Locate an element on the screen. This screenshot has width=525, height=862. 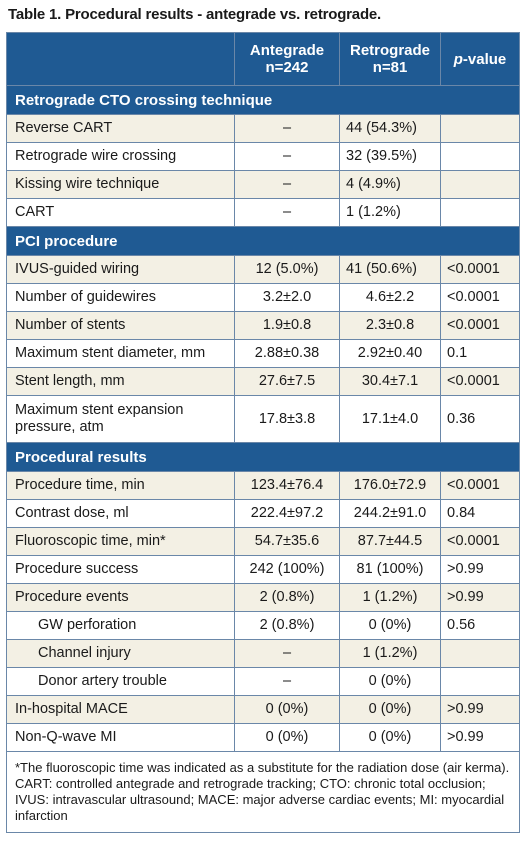
section-header-row: Retrograde CTO crossing technique is located at coordinates (263, 100).